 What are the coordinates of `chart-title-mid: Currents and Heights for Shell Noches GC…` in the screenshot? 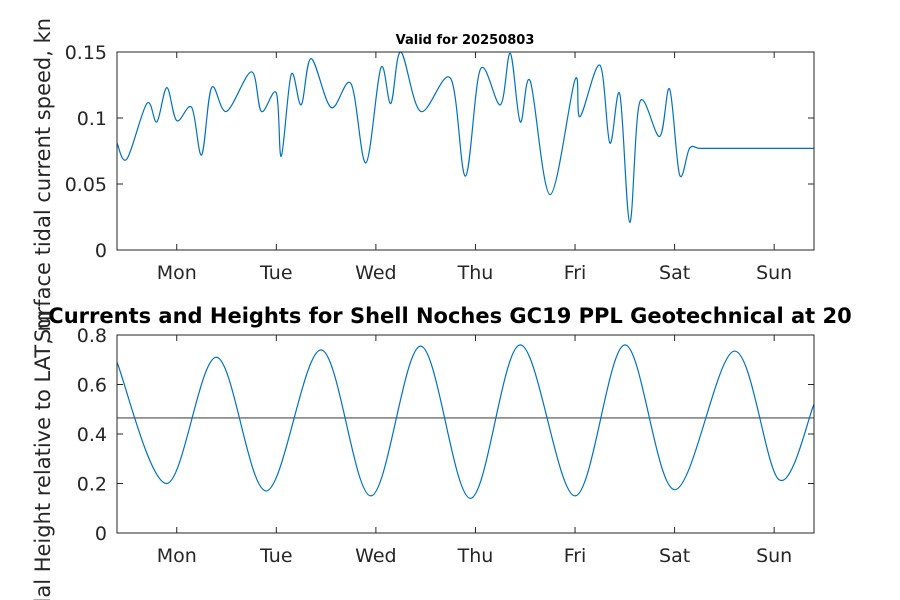 It's located at (449, 316).